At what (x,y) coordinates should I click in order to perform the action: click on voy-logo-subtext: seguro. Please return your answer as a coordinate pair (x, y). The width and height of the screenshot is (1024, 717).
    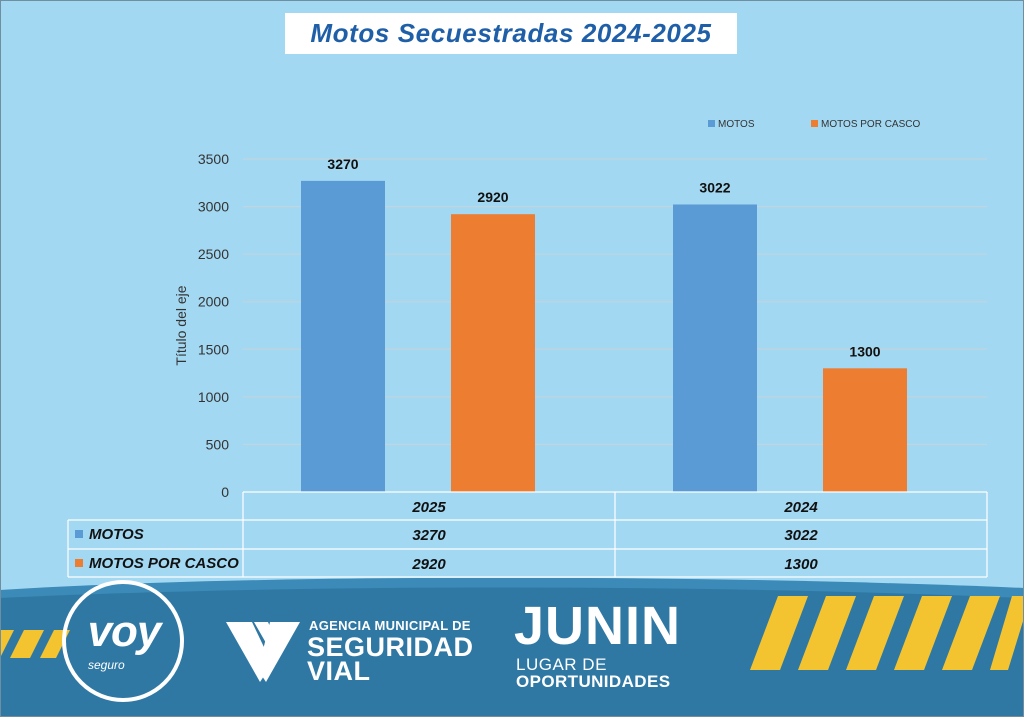
    Looking at the image, I should click on (106, 665).